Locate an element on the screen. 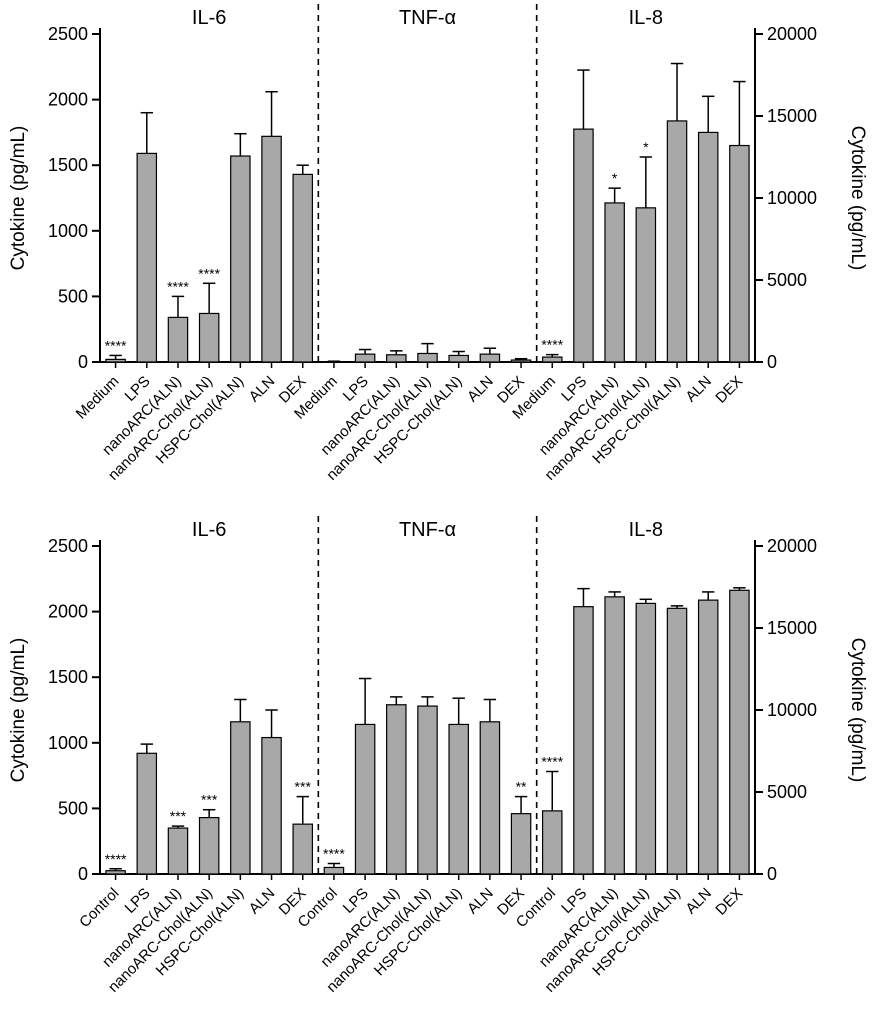 Image resolution: width=873 pixels, height=1024 pixels. x-tick-label: Control is located at coordinates (99, 908).